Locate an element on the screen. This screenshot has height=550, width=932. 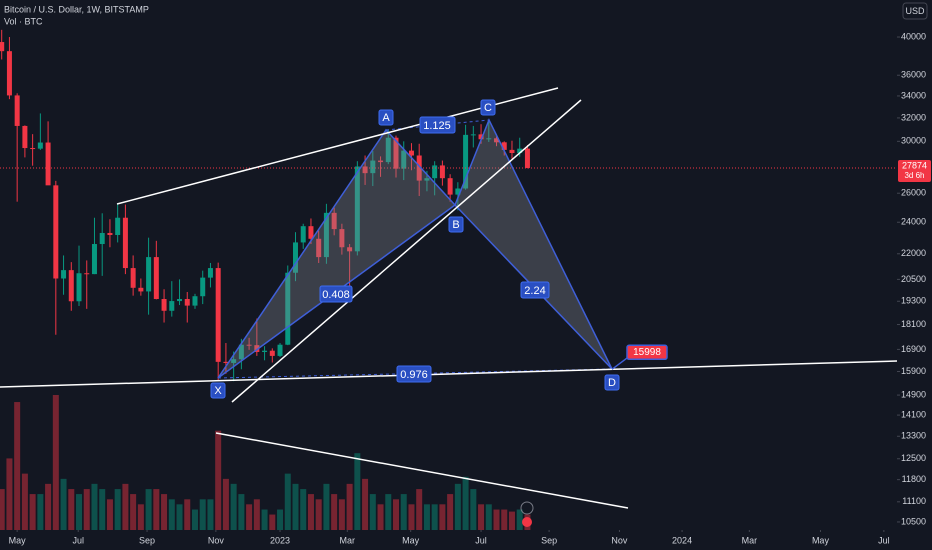
price-axis is located at coordinates (914, 275).